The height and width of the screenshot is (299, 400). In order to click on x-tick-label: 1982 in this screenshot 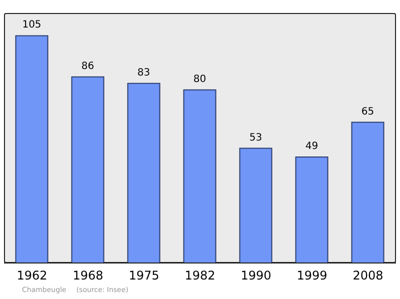, I will do `click(200, 275)`.